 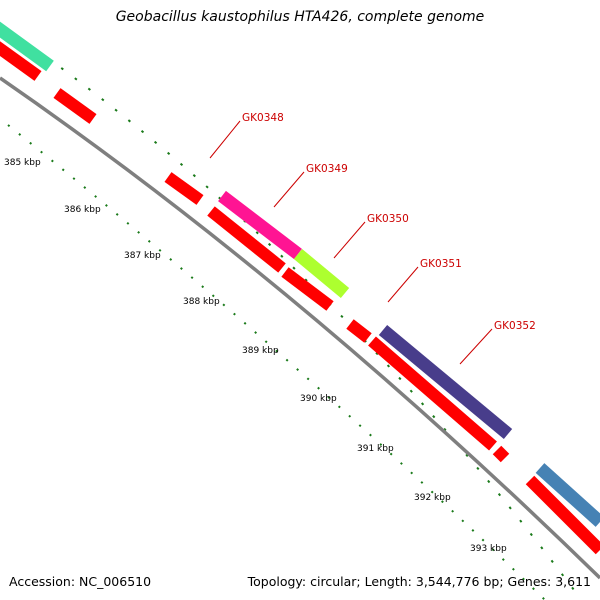 What do you see at coordinates (82, 210) in the screenshot?
I see `kbp-label-386: 386 kbp` at bounding box center [82, 210].